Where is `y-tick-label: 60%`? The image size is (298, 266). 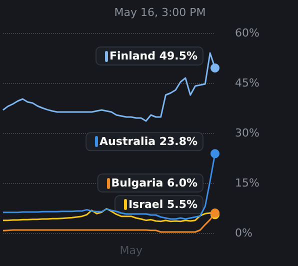
y-tick-label: 60% is located at coordinates (247, 33).